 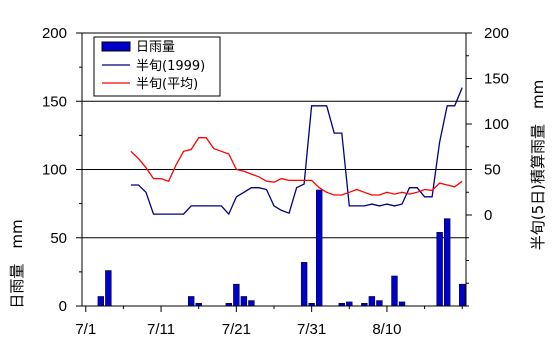 What do you see at coordinates (492, 170) in the screenshot?
I see `right-tick-label: 50` at bounding box center [492, 170].